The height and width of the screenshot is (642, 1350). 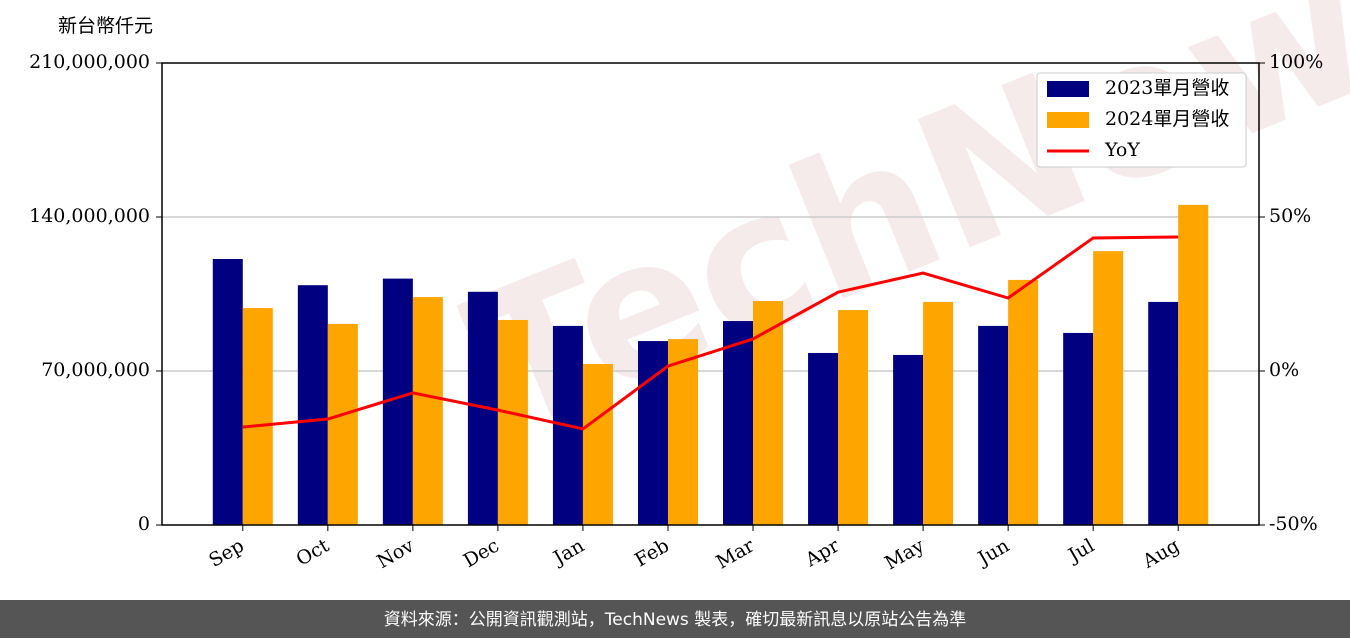 I want to click on y-tick-label: 70,000,000, so click(x=95, y=370).